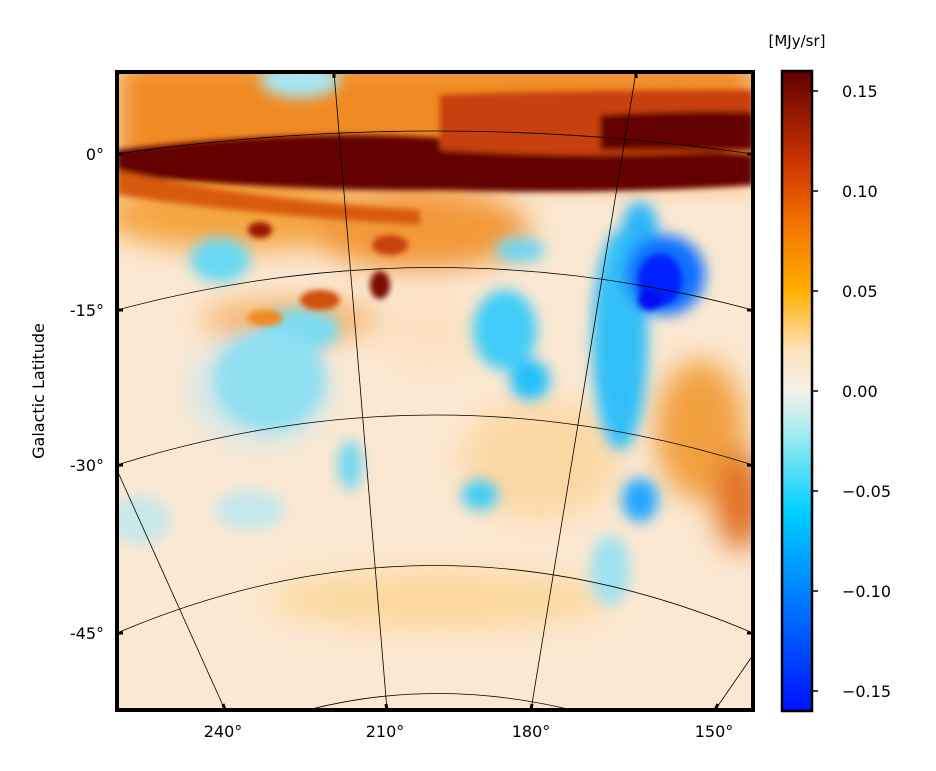  I want to click on x-tick-label: 150°, so click(714, 731).